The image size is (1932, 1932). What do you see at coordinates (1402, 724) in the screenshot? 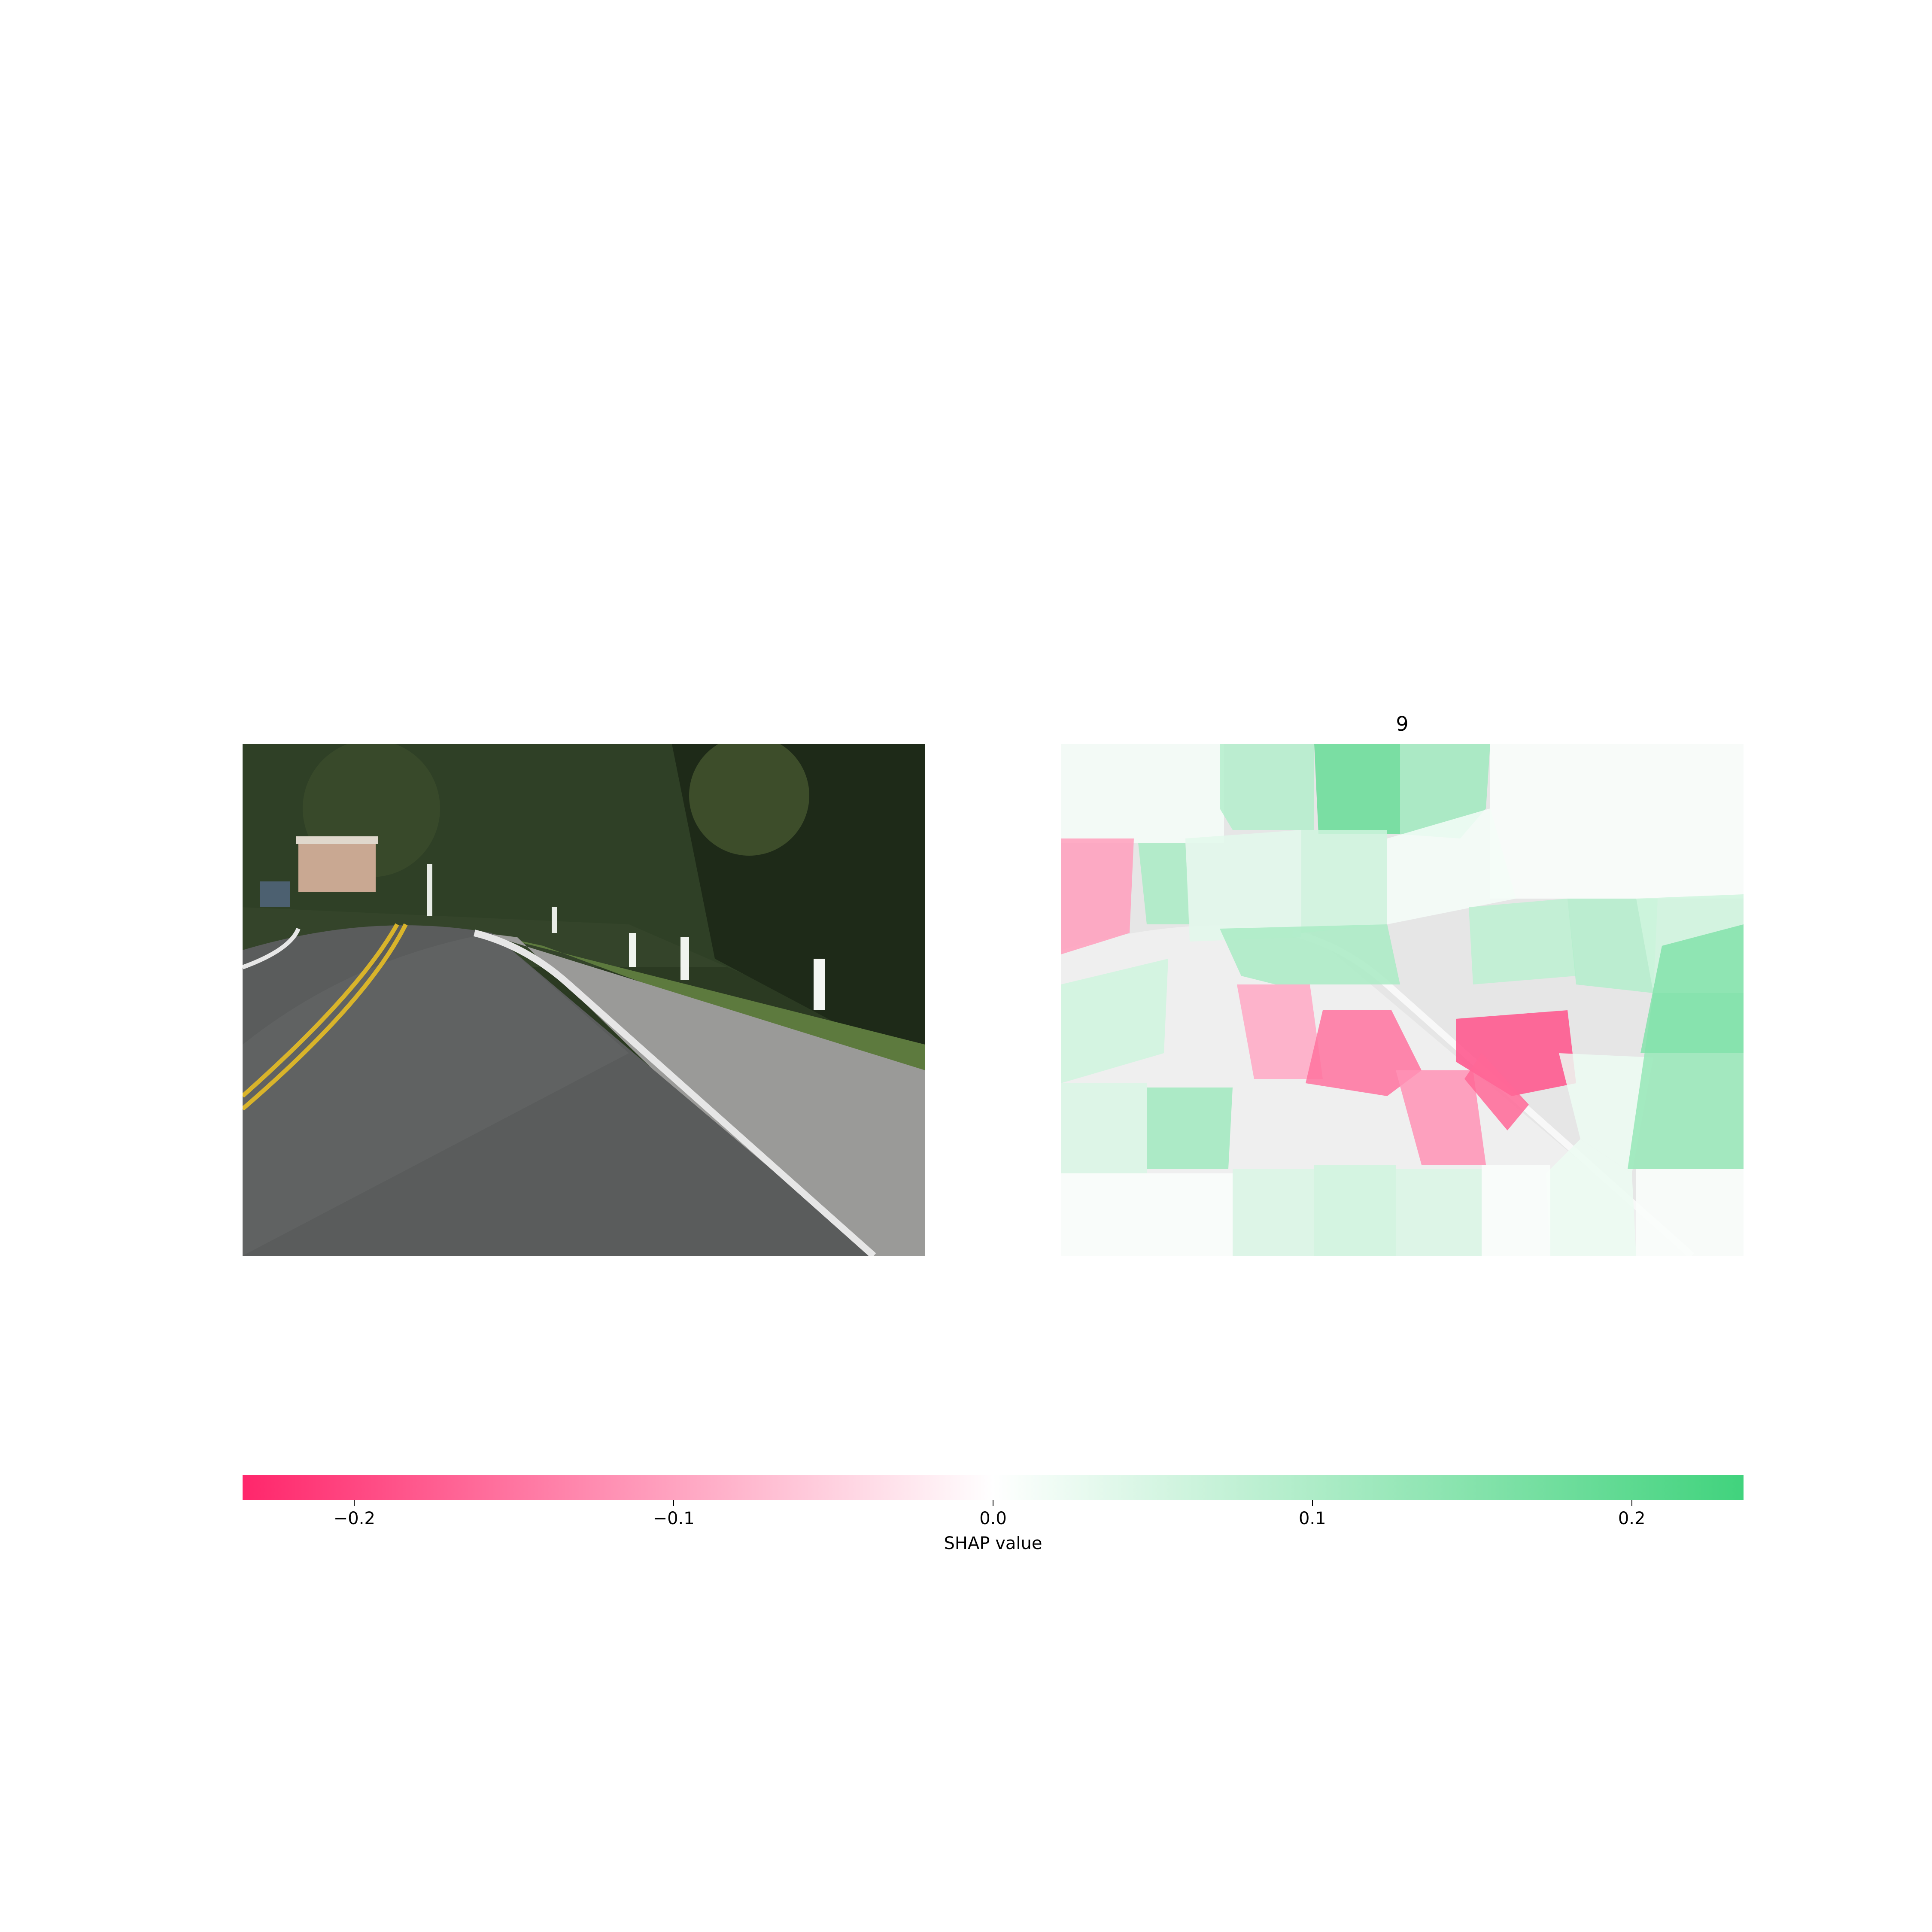
I see `chart-title: 9` at bounding box center [1402, 724].